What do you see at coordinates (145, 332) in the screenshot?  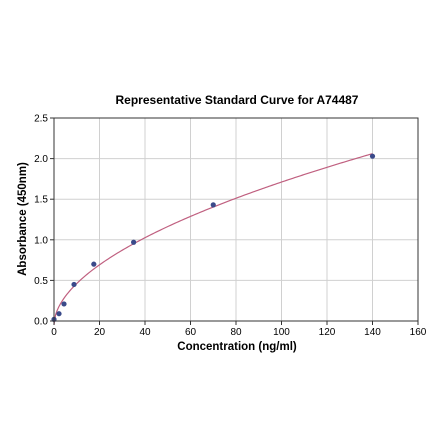 I see `x-tick-label: 40` at bounding box center [145, 332].